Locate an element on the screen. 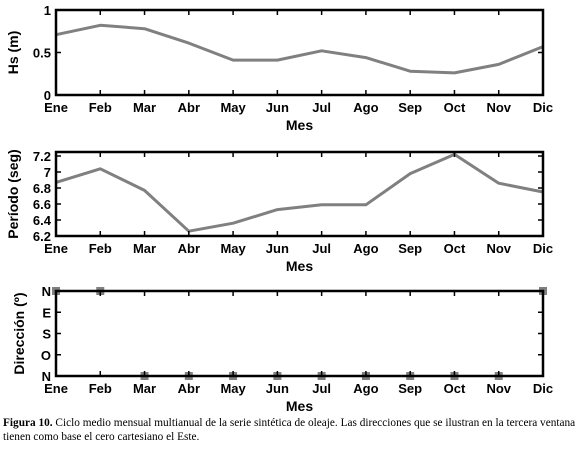 This screenshot has height=449, width=578. y-tick-label: 1 is located at coordinates (47, 10).